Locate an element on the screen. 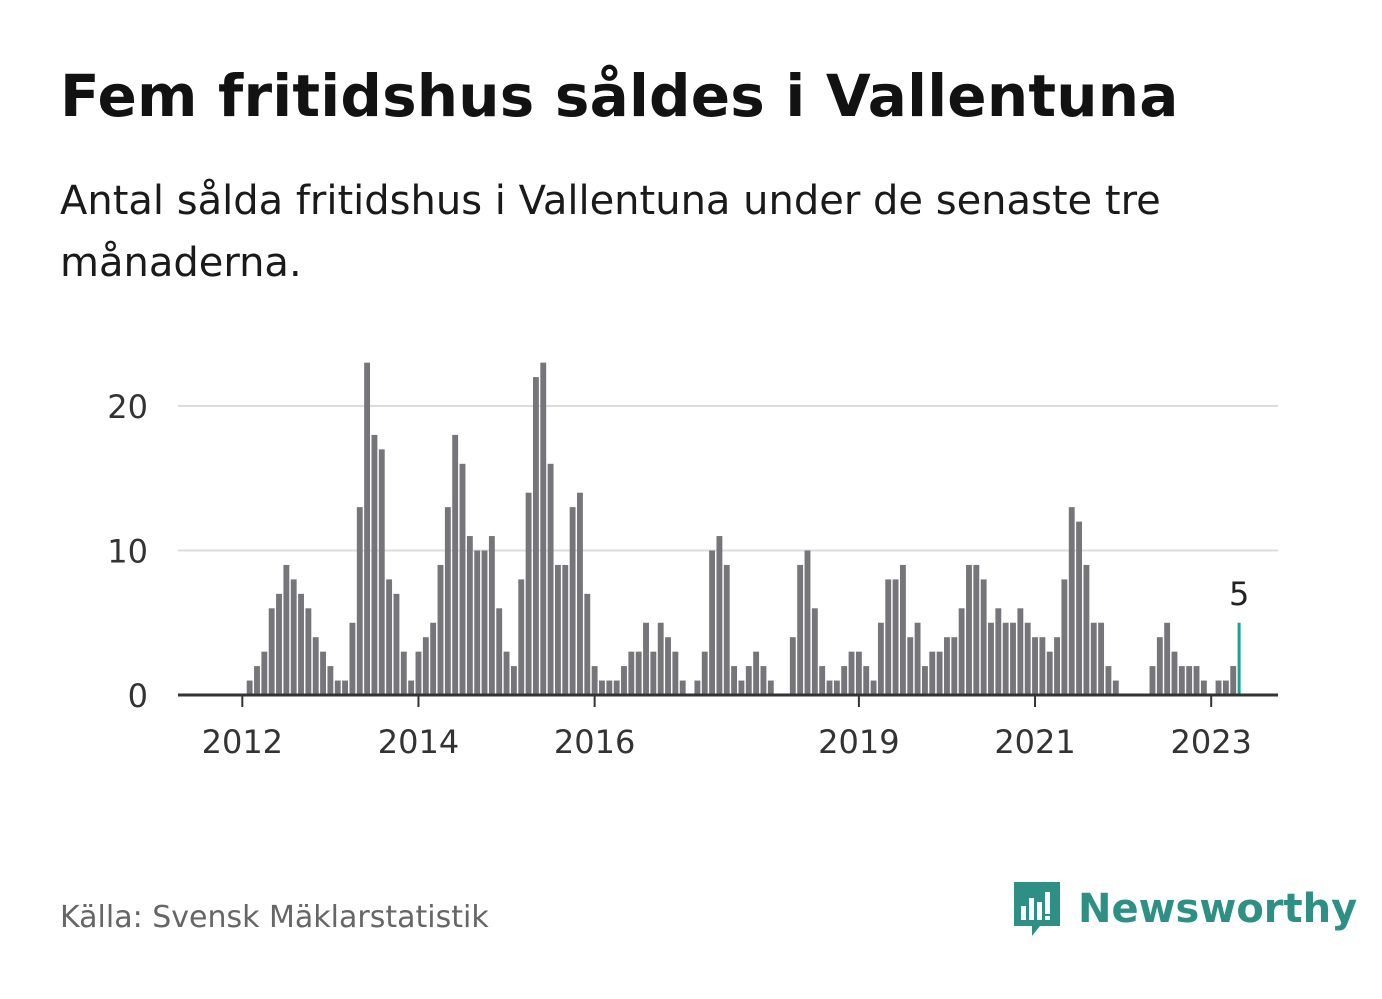  x-tick-label: 2023 is located at coordinates (1210, 742).